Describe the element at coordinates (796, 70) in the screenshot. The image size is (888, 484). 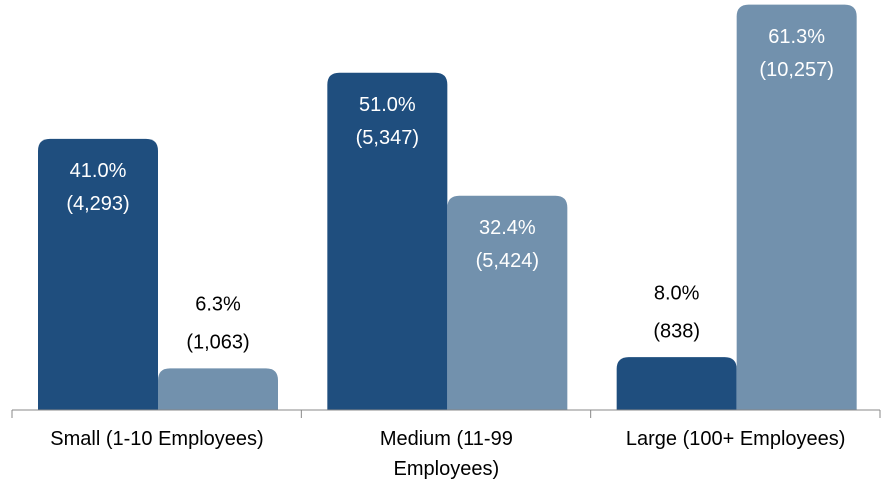
I see `count-label: (10,257)` at that location.